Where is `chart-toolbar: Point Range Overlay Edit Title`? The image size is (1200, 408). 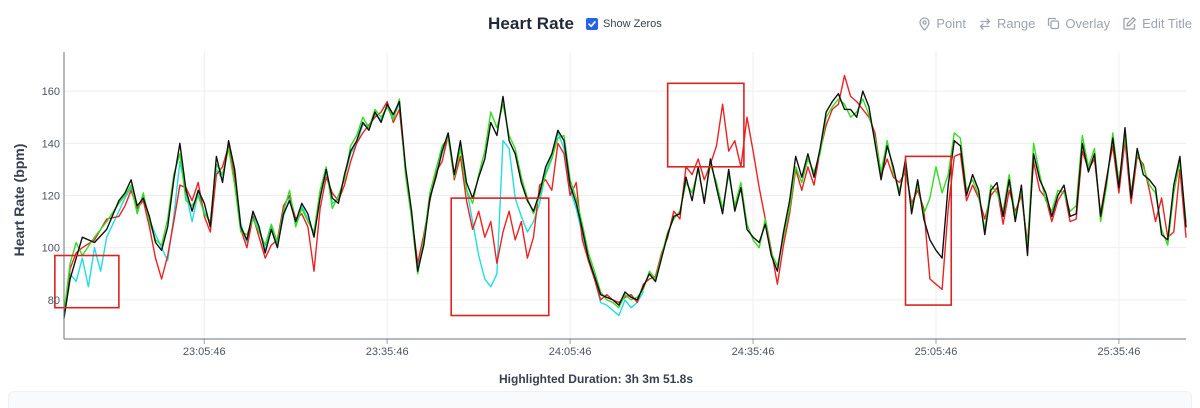
chart-toolbar: Point Range Overlay Edit Title is located at coordinates (1055, 23).